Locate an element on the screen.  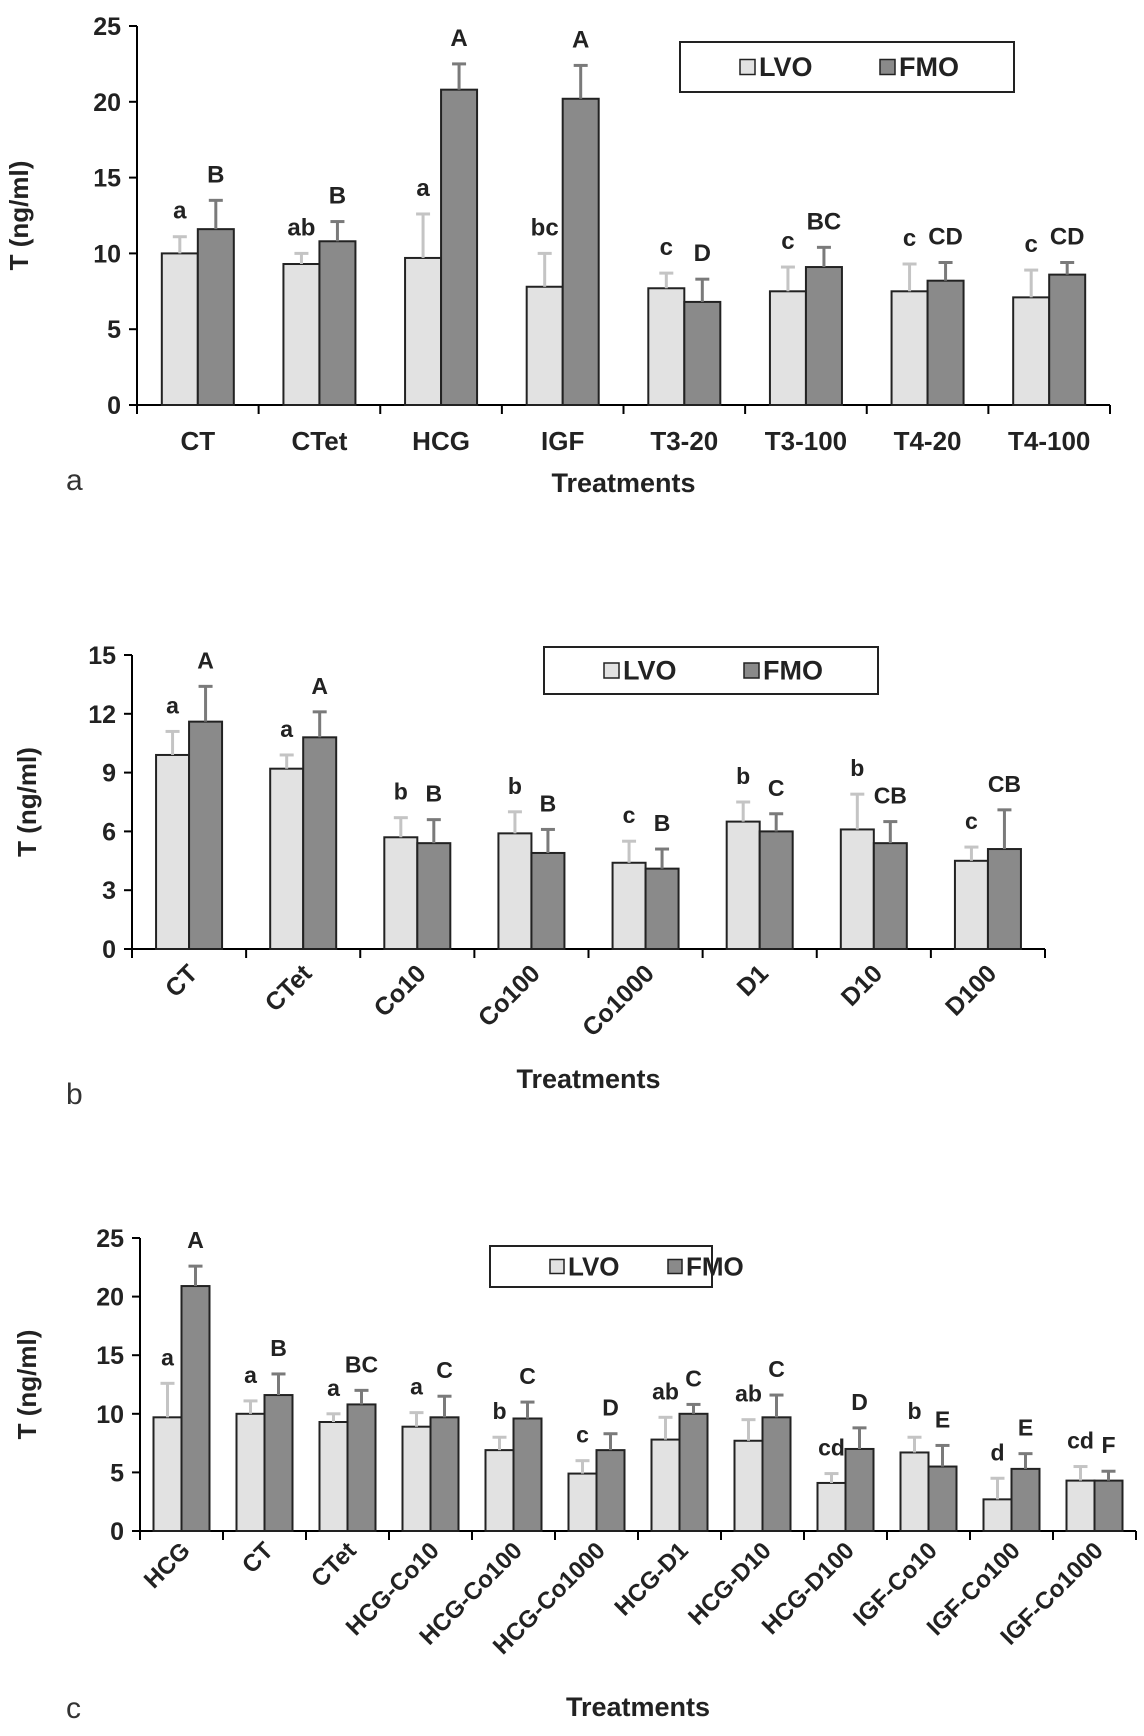
bar-lvo-hcg-co10 is located at coordinates (416, 1479).